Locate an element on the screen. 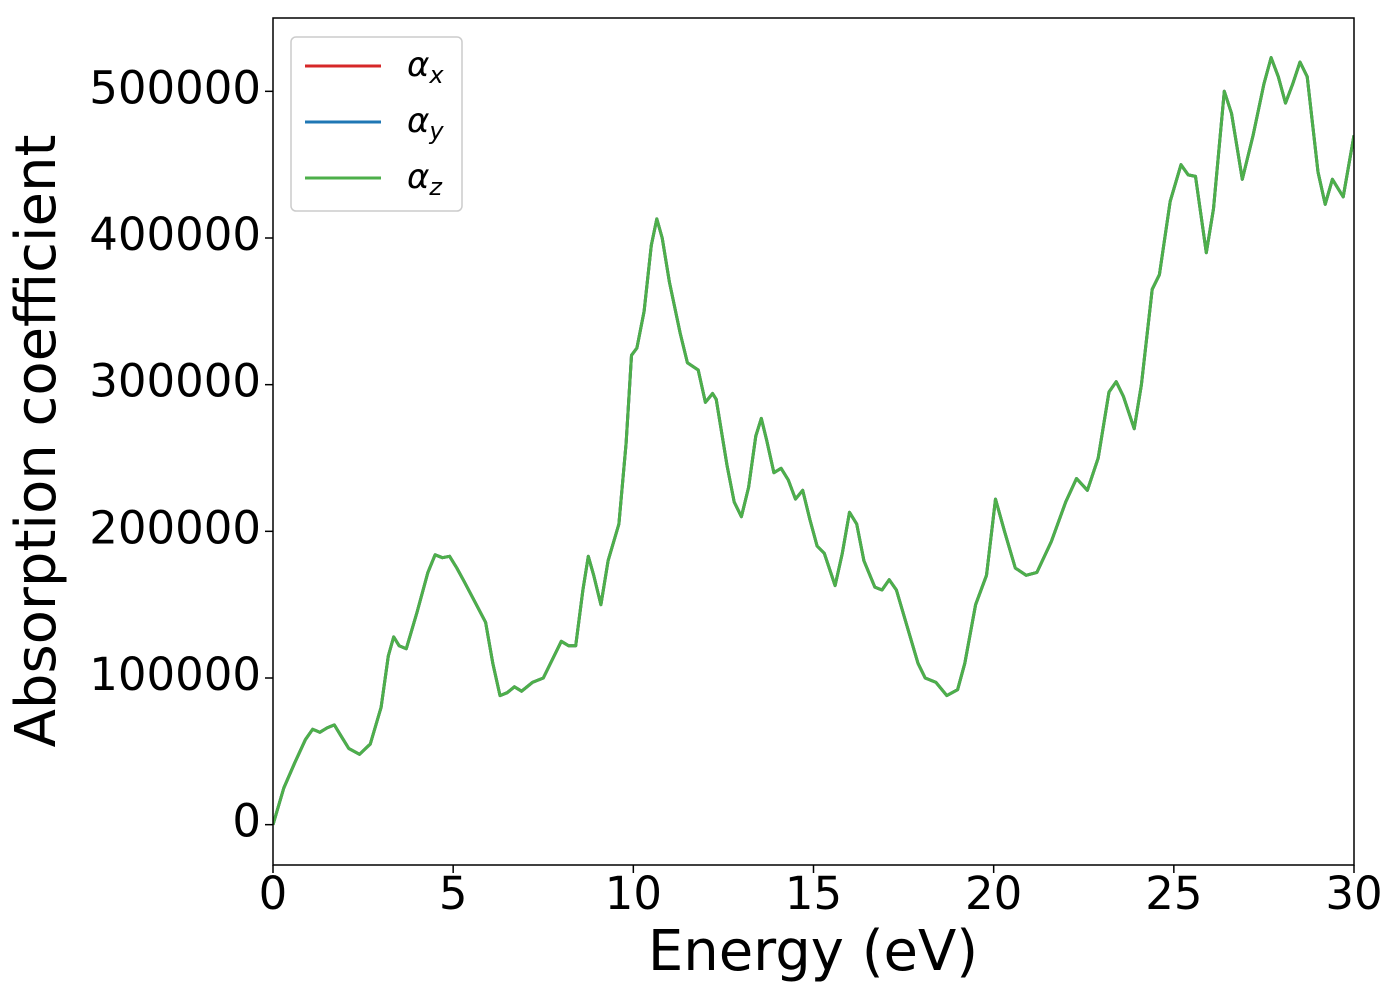 The image size is (1400, 1000). x-axis-label: Energy (eV) is located at coordinates (813, 951).